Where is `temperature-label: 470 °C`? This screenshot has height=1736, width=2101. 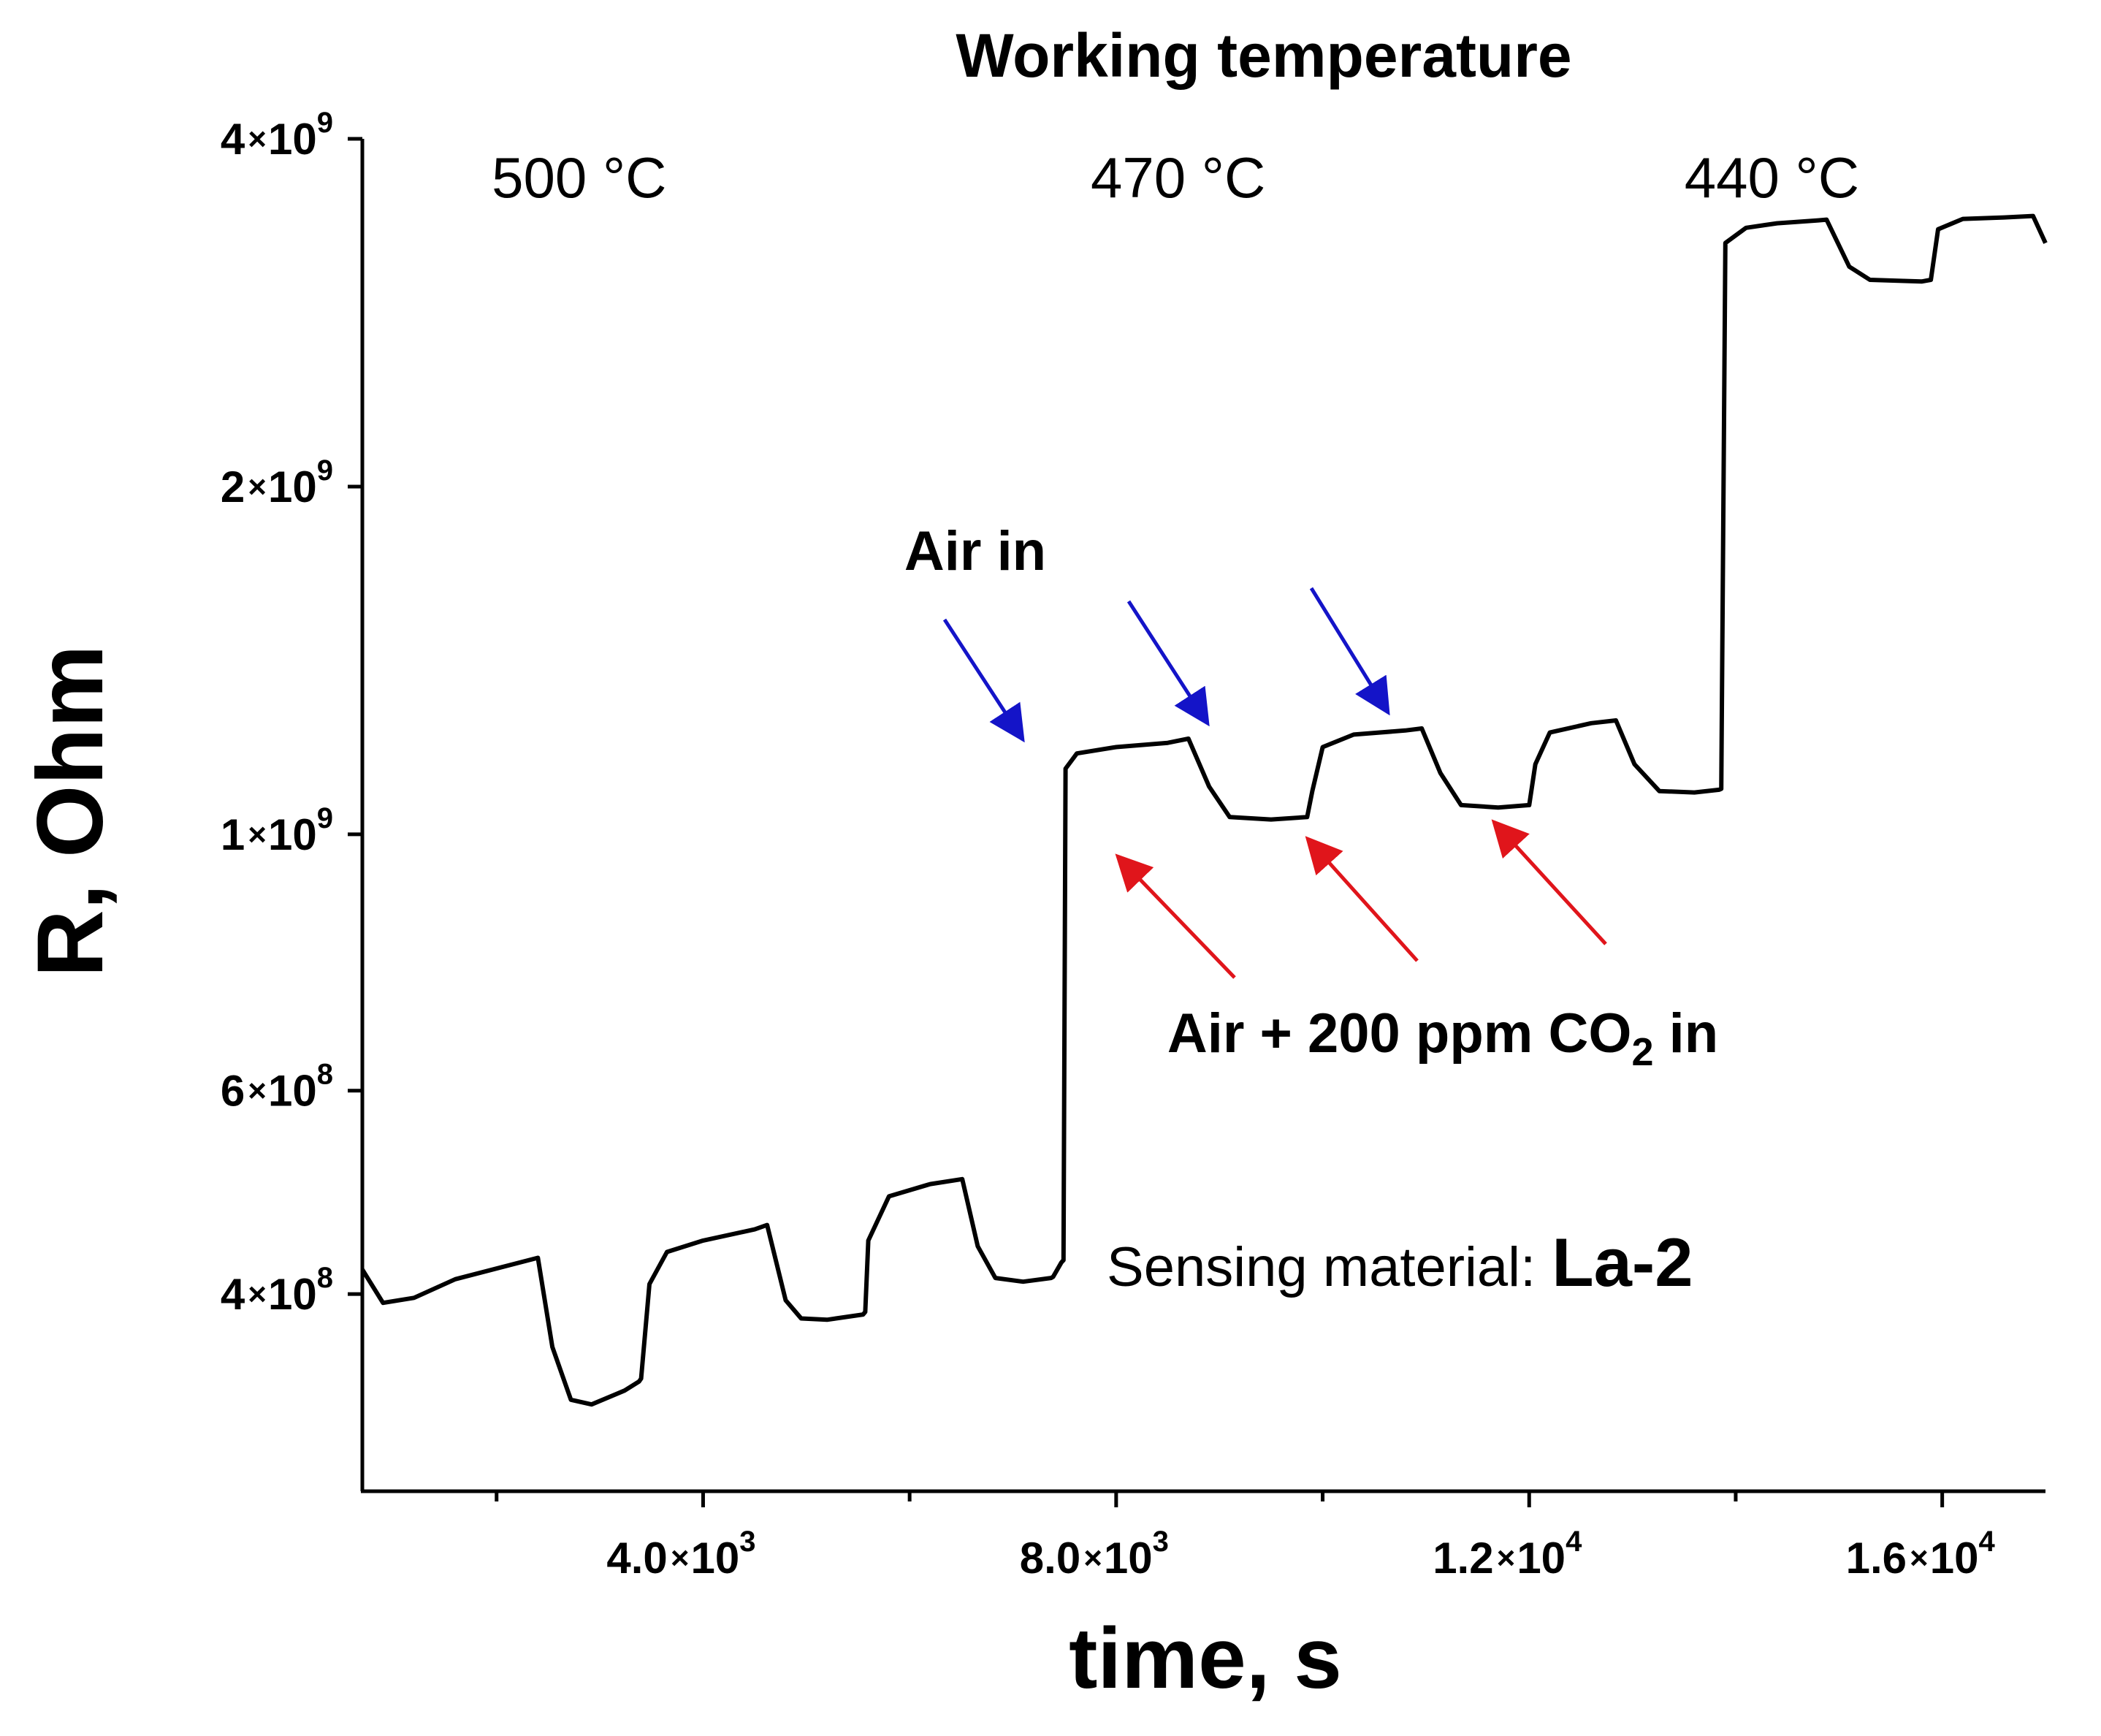 temperature-label: 470 °C is located at coordinates (1178, 177).